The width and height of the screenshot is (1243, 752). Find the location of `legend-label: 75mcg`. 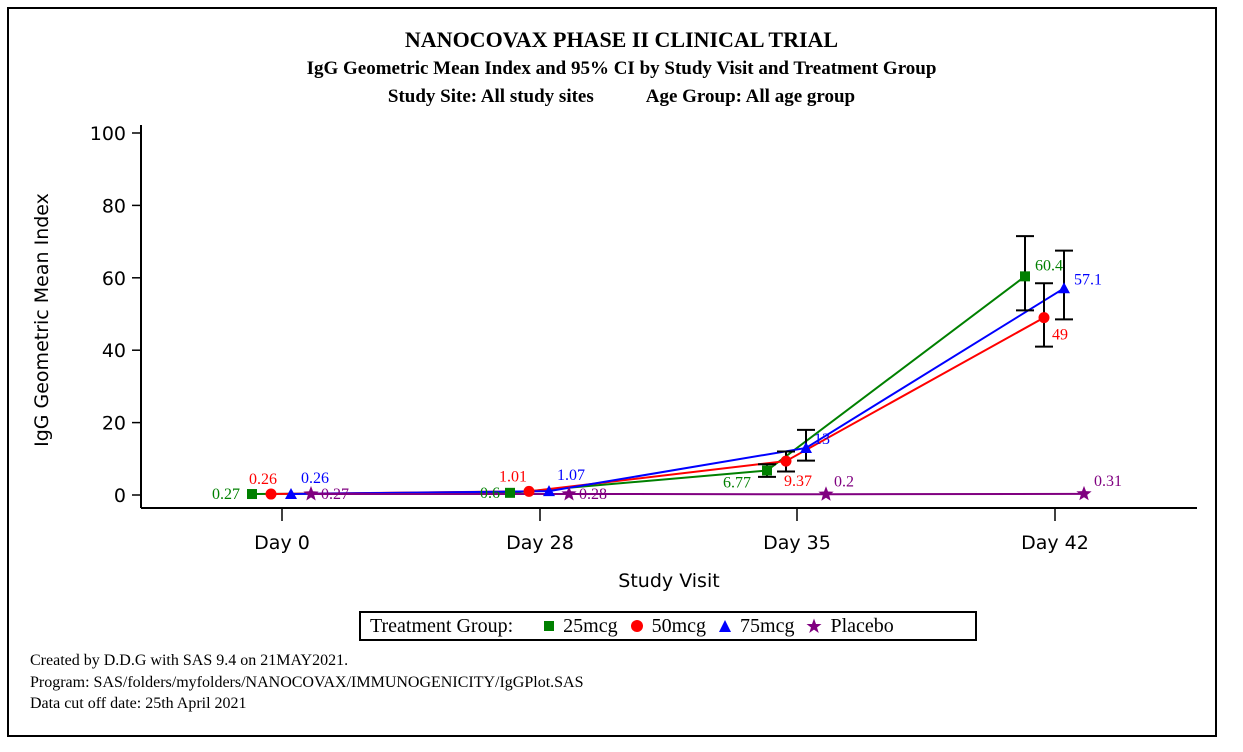

legend-label: 75mcg is located at coordinates (767, 625).